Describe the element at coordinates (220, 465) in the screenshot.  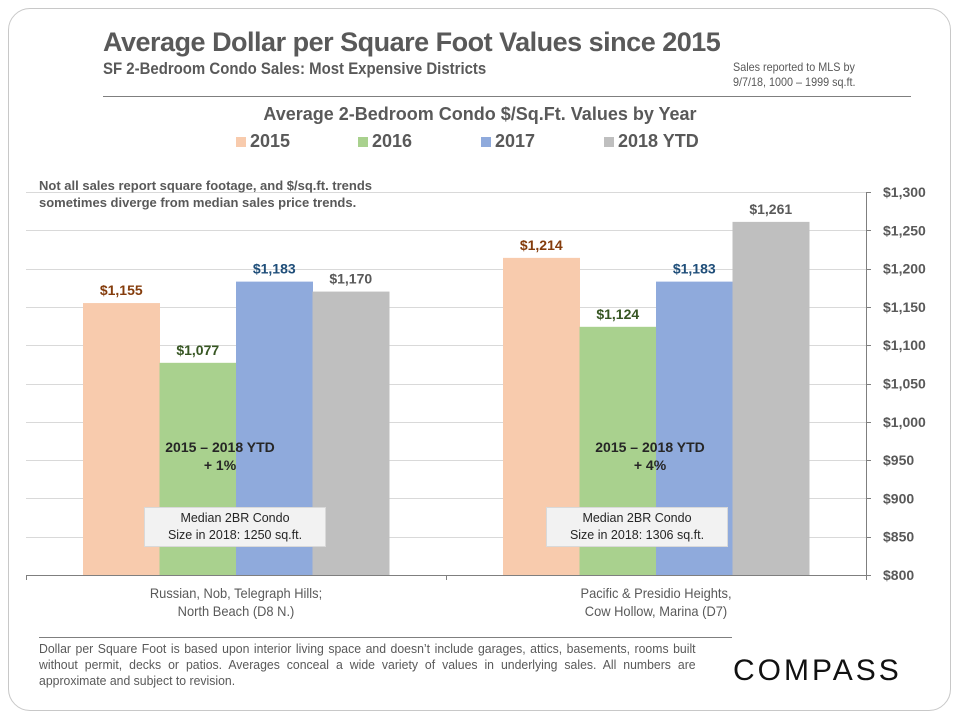
I see `change-percent: + 1%` at that location.